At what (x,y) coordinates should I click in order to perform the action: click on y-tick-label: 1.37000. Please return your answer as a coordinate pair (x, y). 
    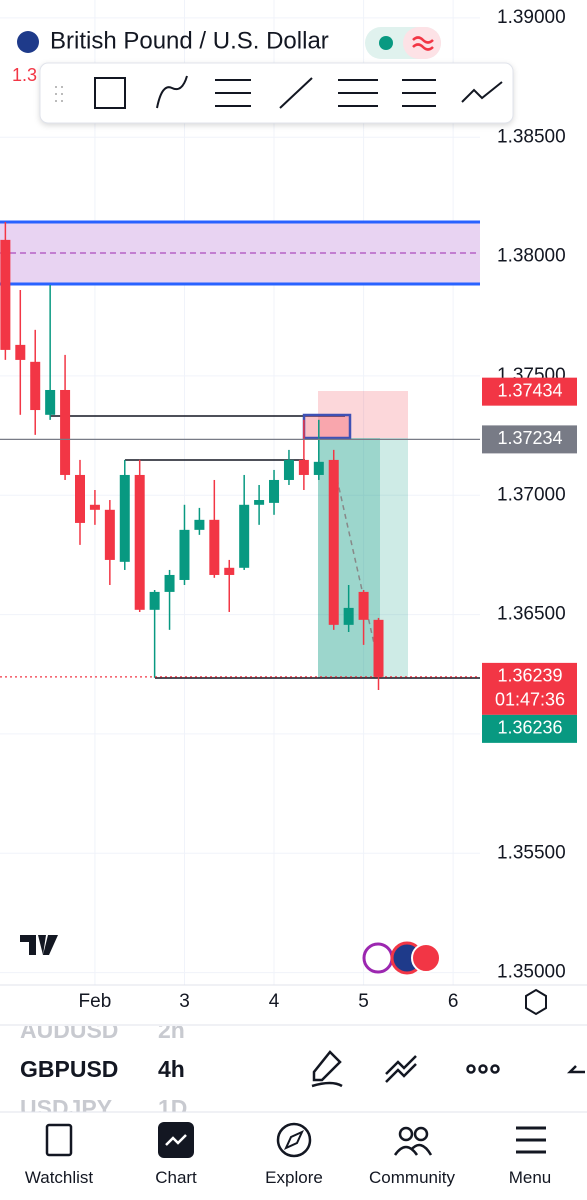
    Looking at the image, I should click on (531, 494).